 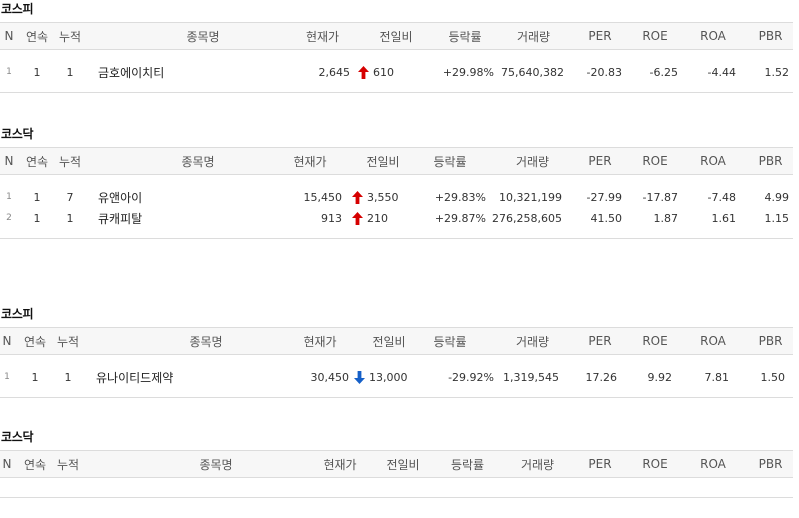 I want to click on row-index: 2, so click(x=9, y=218).